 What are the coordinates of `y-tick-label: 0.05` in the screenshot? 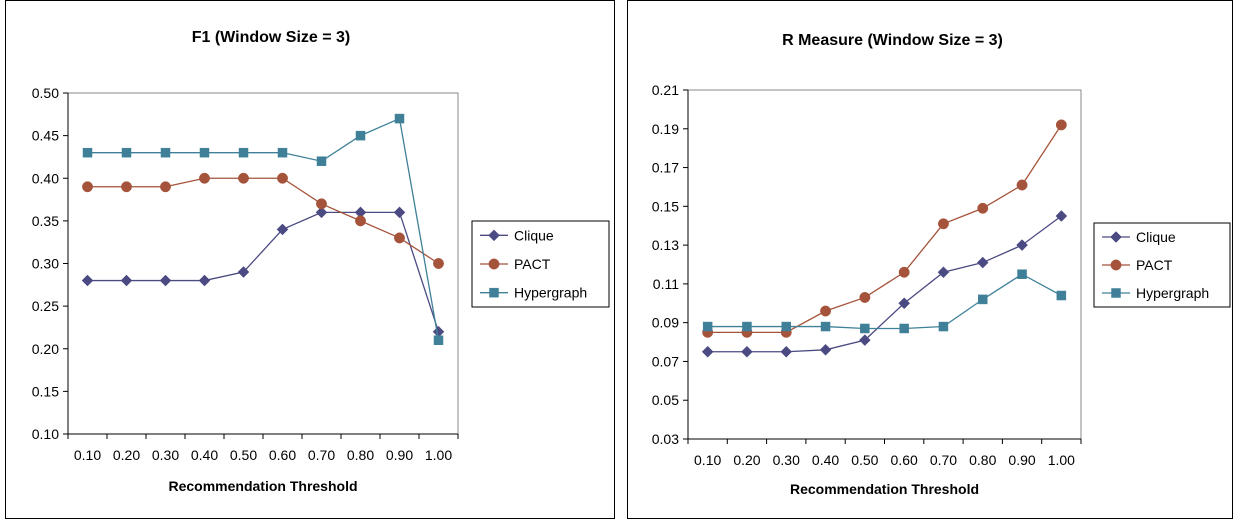 It's located at (665, 400).